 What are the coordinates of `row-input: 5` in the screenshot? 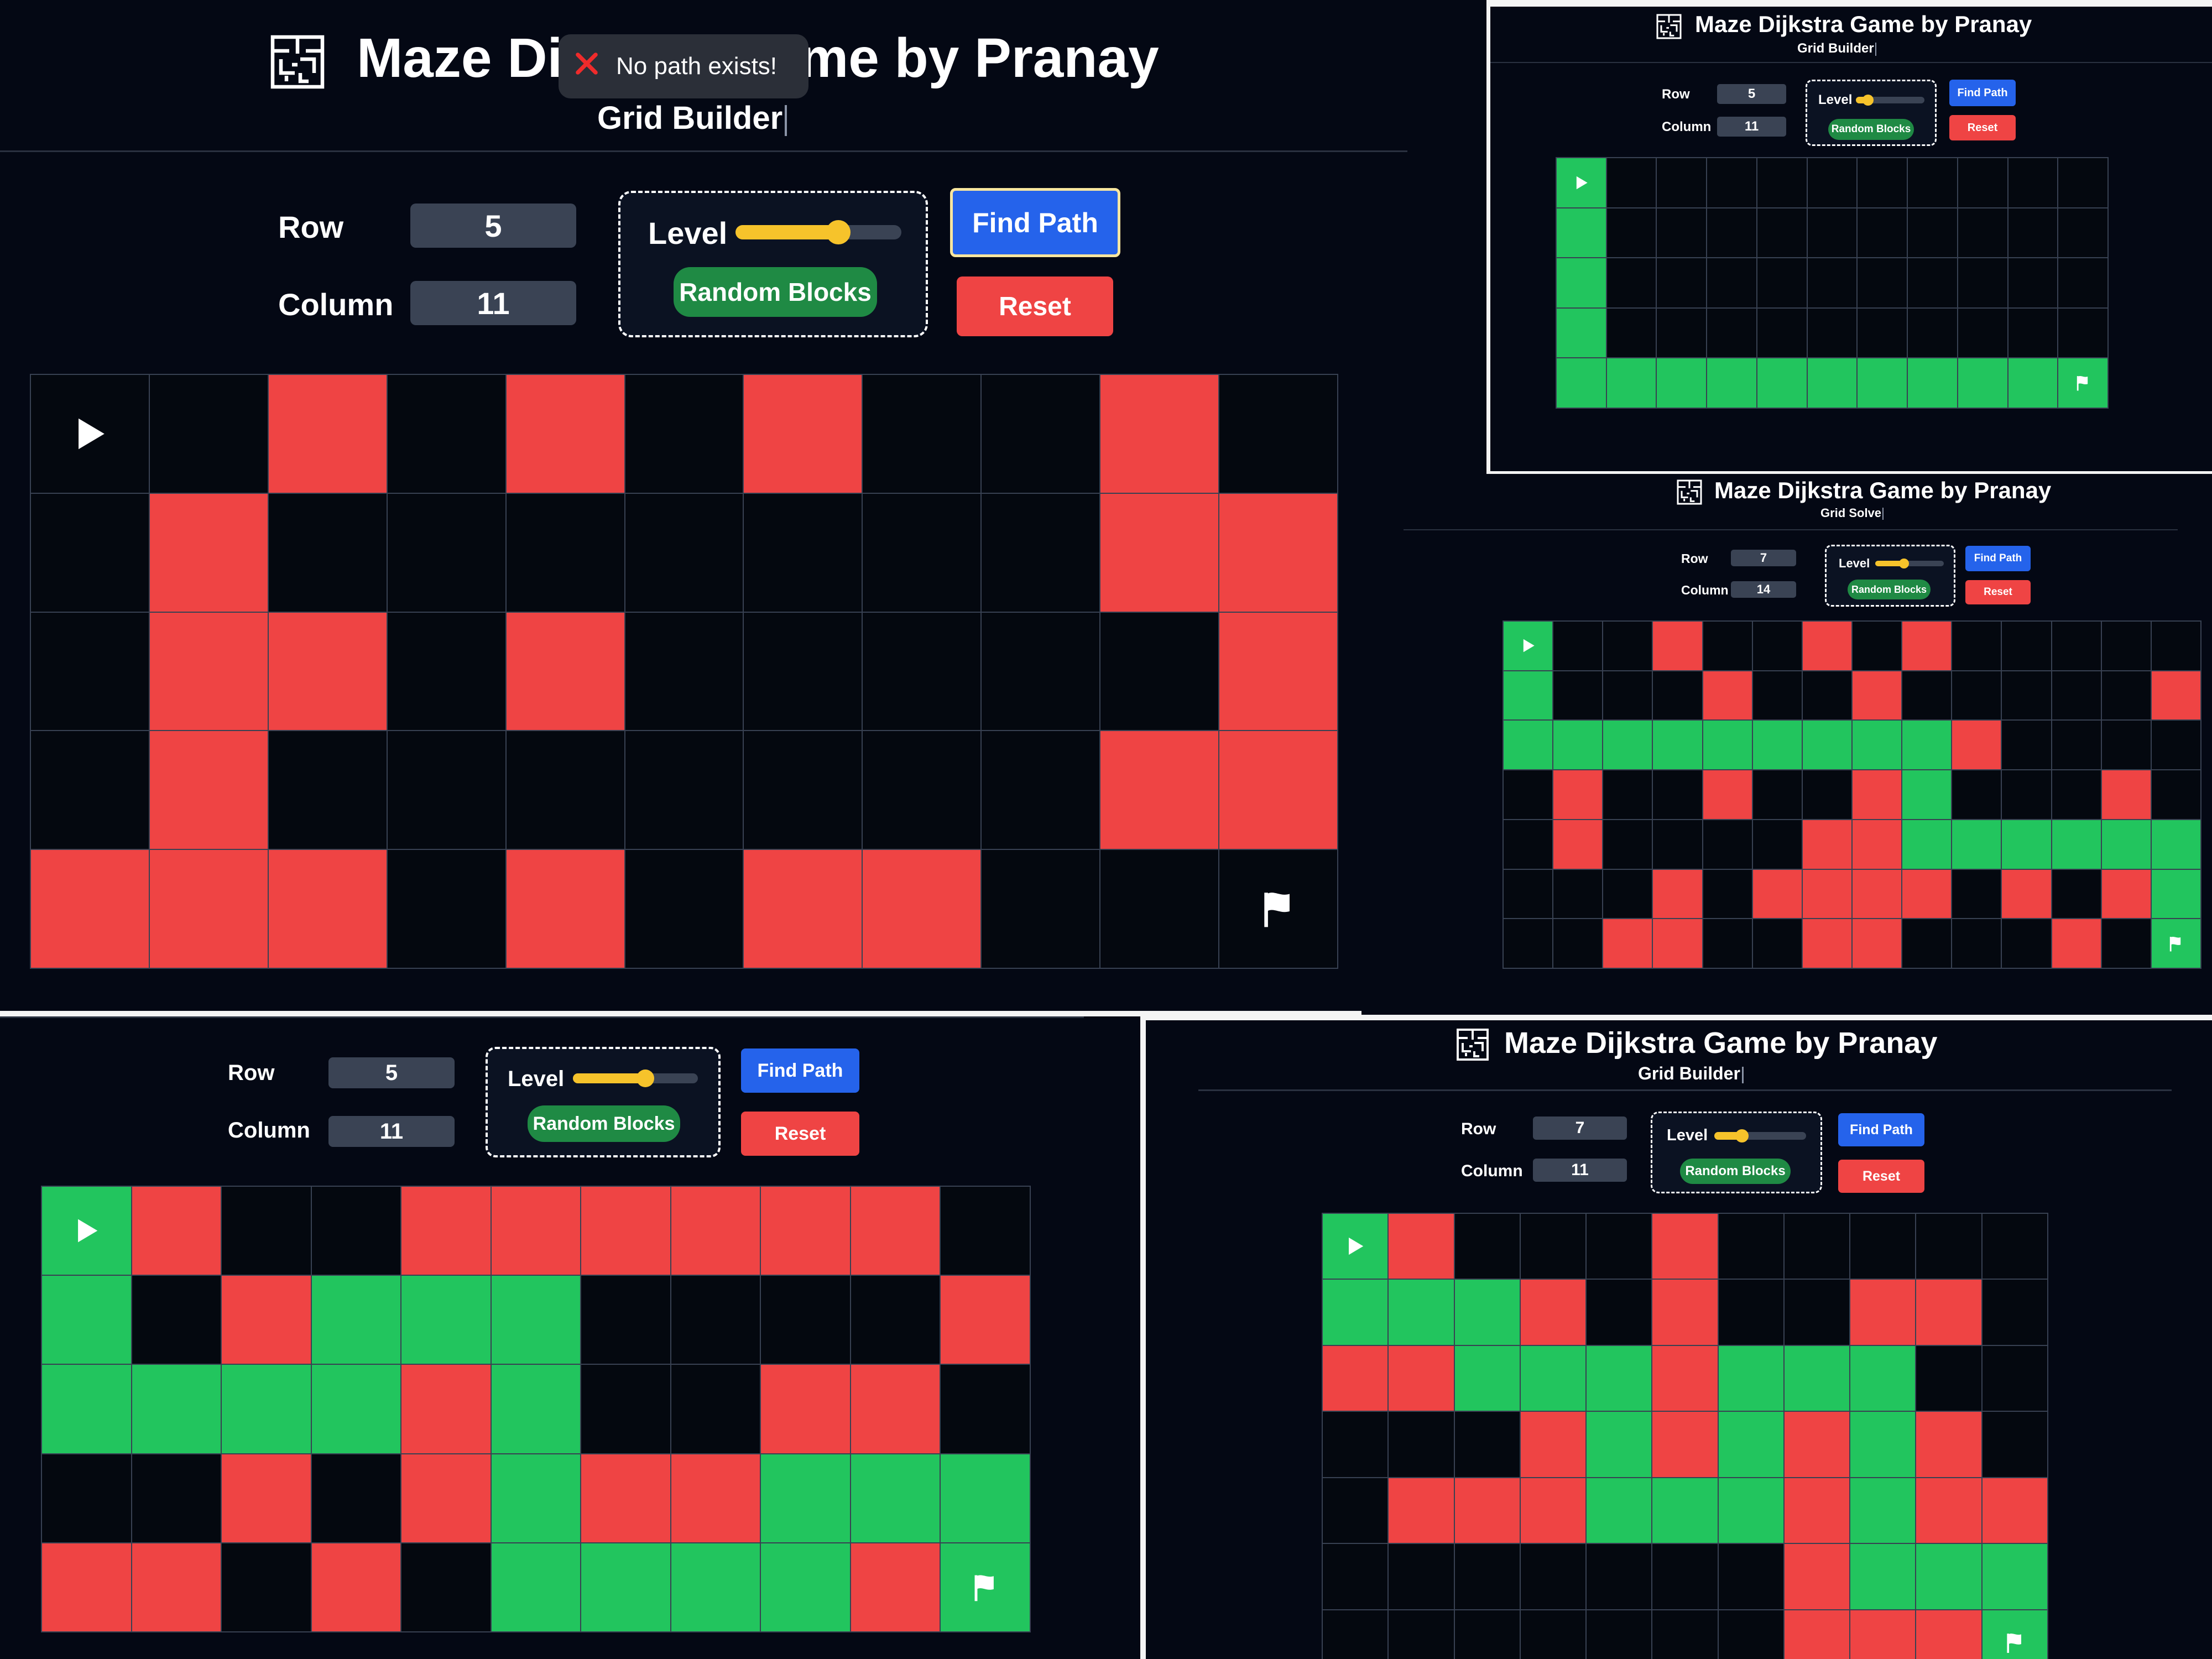 It's located at (1752, 94).